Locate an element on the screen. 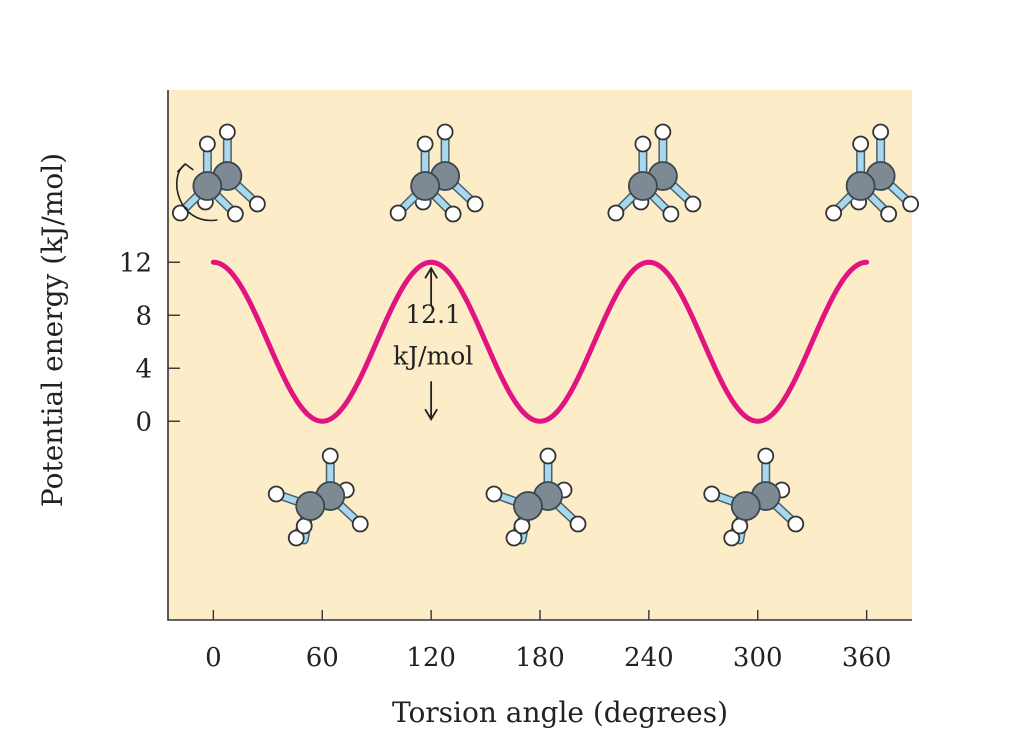 This screenshot has height=742, width=1009. x-tick-label: 0 is located at coordinates (213, 658).